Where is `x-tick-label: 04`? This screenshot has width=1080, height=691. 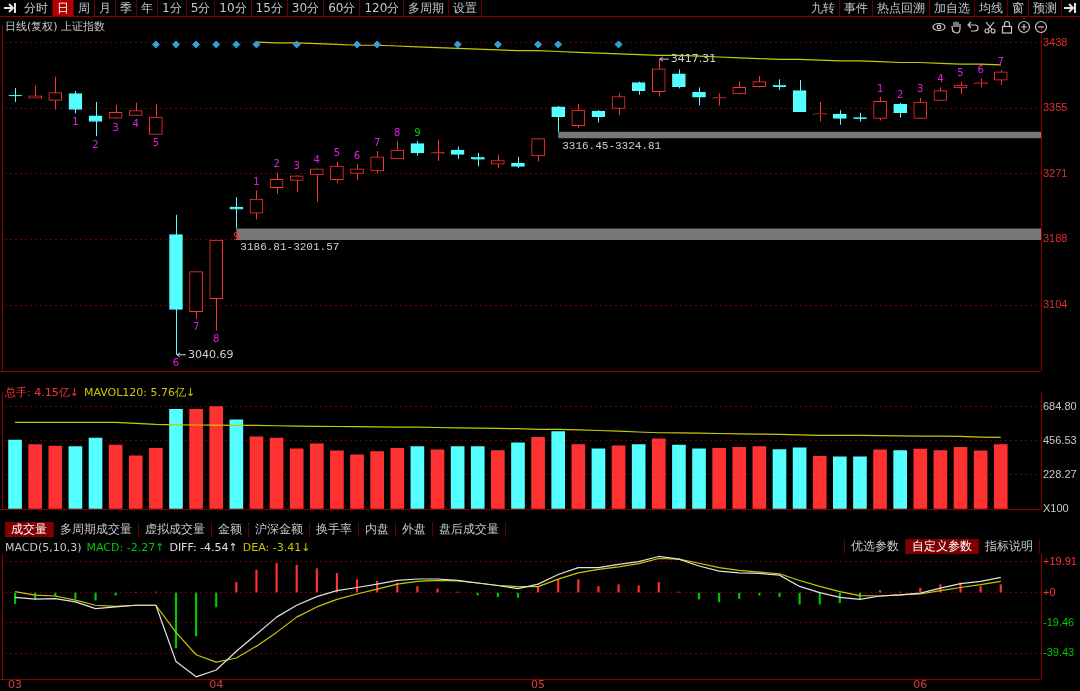
x-tick-label: 04 is located at coordinates (216, 684).